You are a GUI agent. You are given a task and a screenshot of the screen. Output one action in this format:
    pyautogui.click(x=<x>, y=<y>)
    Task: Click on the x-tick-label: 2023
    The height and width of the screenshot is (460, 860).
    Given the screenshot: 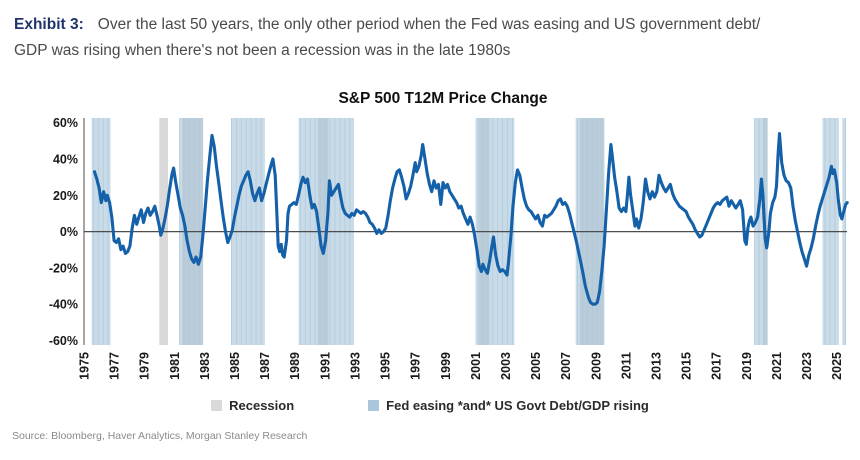 What is the action you would take?
    pyautogui.click(x=807, y=366)
    